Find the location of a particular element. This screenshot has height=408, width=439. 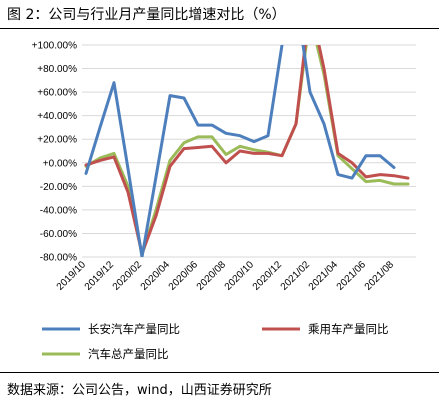

x-tick-label: 2020/12 is located at coordinates (268, 276).